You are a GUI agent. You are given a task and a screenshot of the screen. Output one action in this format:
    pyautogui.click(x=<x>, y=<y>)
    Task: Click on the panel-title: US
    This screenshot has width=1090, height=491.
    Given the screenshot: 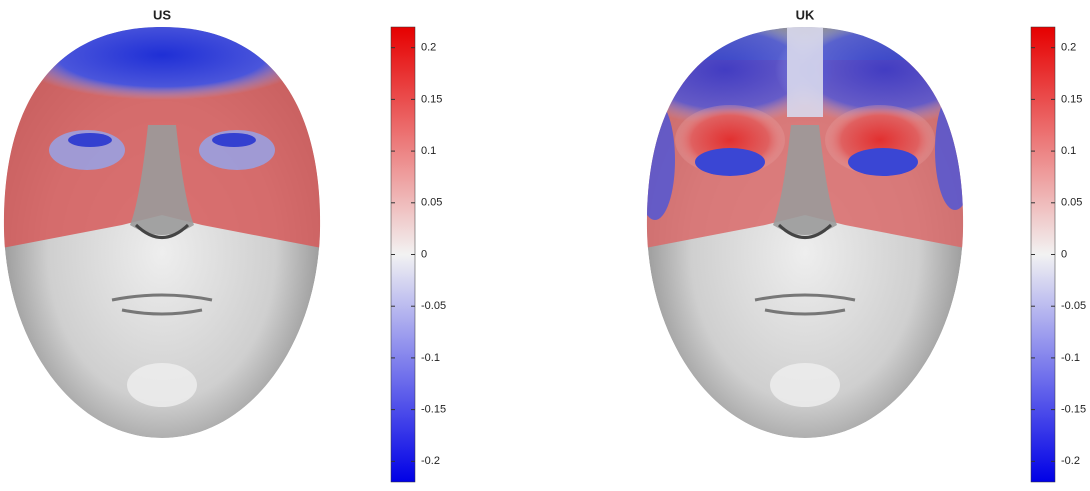 What is the action you would take?
    pyautogui.click(x=162, y=14)
    